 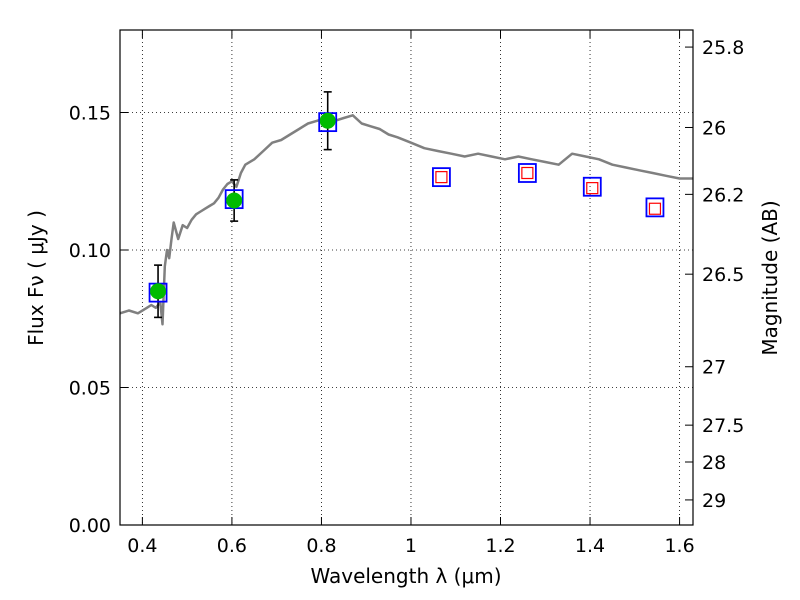 I want to click on x-tick-label: 0.4, so click(x=142, y=546).